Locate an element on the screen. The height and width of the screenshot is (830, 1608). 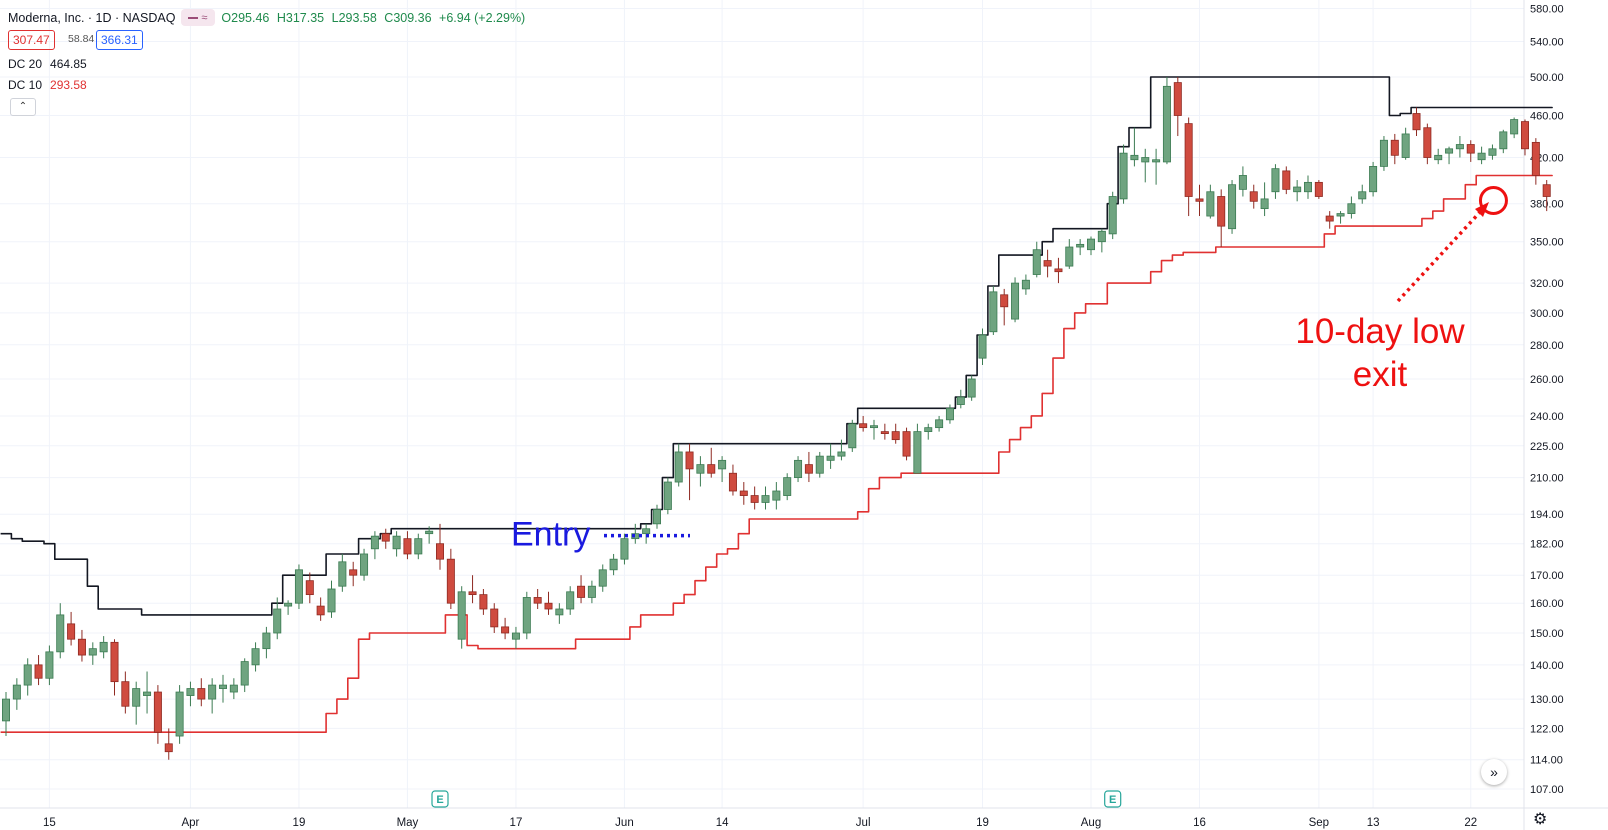
indicator-dc20: DC 20 464.85 is located at coordinates (47, 64).